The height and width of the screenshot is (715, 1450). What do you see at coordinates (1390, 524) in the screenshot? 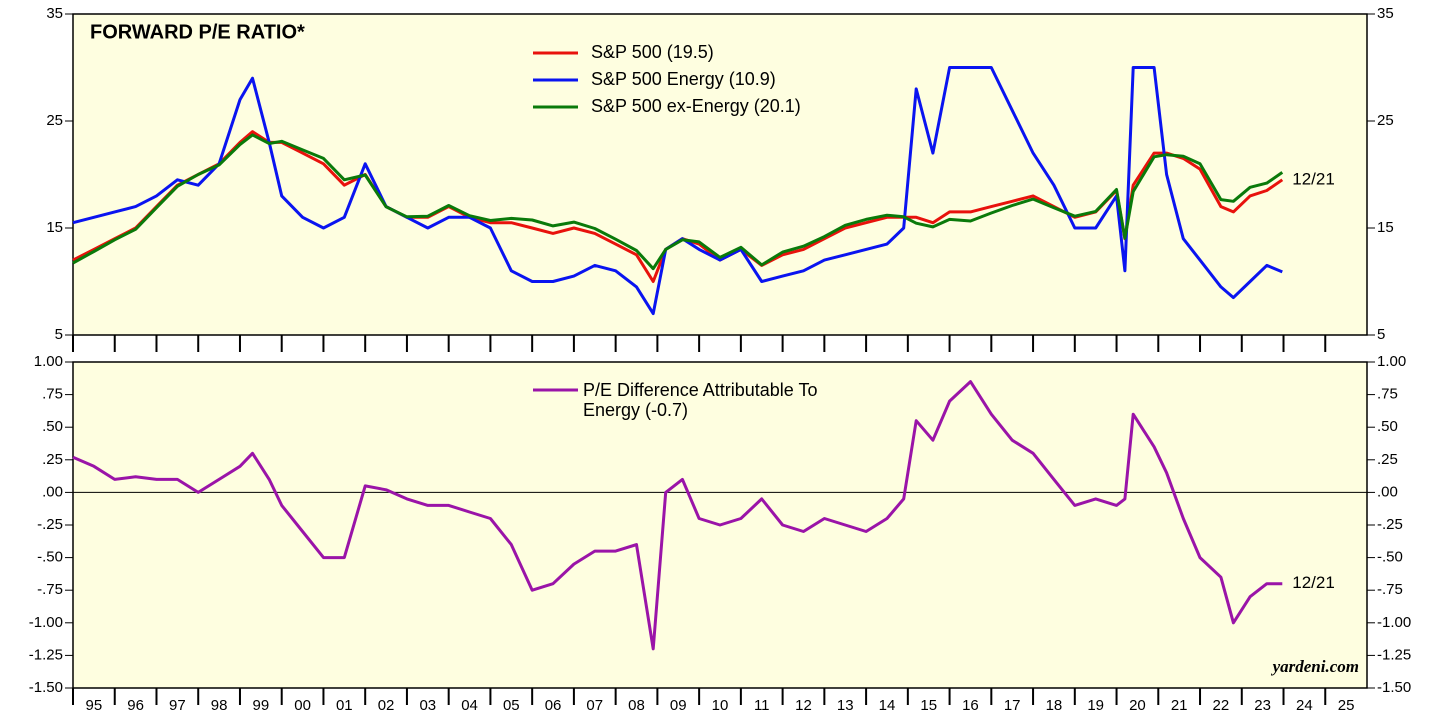
I see `y2-tick-label: -.25` at bounding box center [1390, 524].